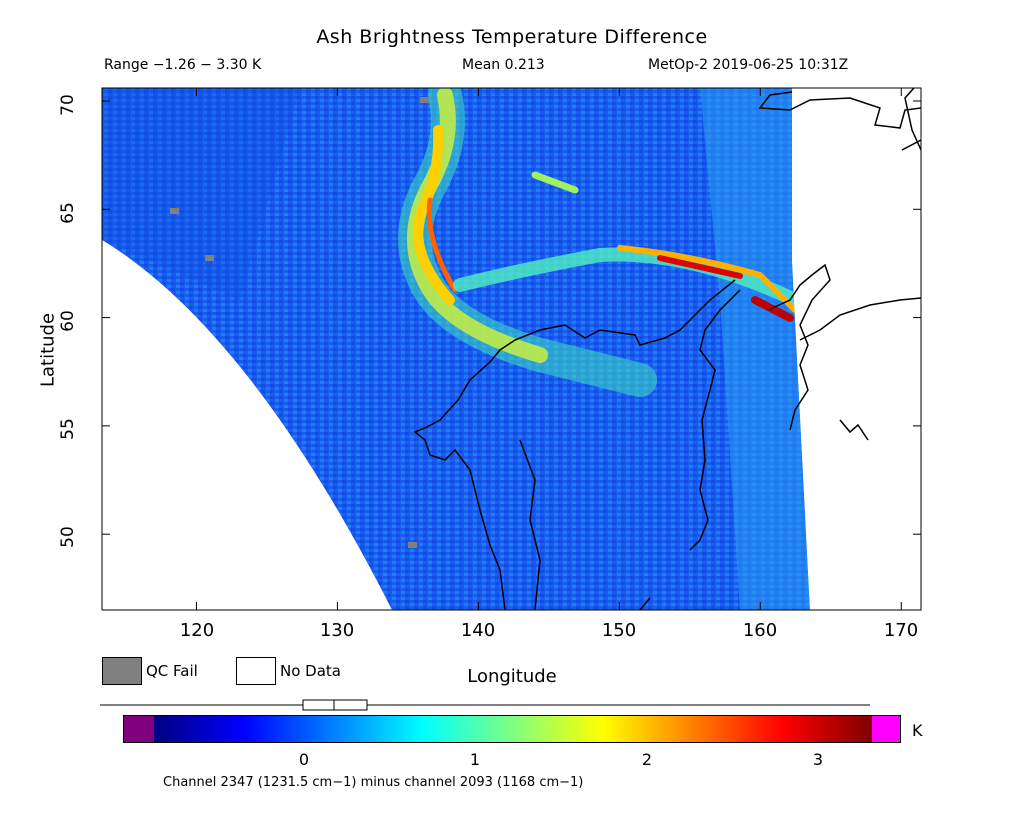 This screenshot has width=1024, height=813. Describe the element at coordinates (748, 65) in the screenshot. I see `satellite-time-text: MetOp-2 2019-06-25 10:31Z` at that location.